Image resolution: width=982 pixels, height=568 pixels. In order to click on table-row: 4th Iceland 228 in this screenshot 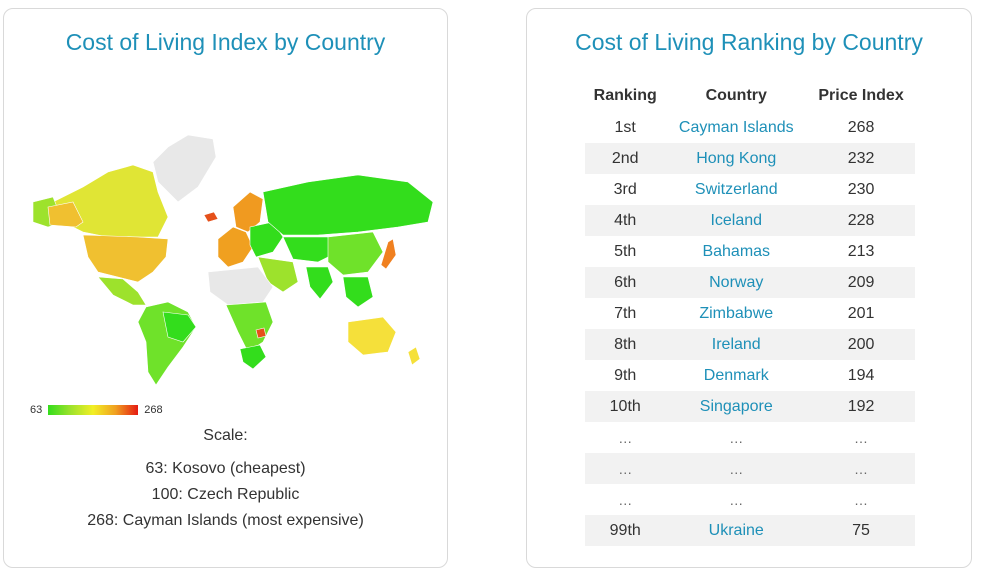, I will do `click(750, 220)`.